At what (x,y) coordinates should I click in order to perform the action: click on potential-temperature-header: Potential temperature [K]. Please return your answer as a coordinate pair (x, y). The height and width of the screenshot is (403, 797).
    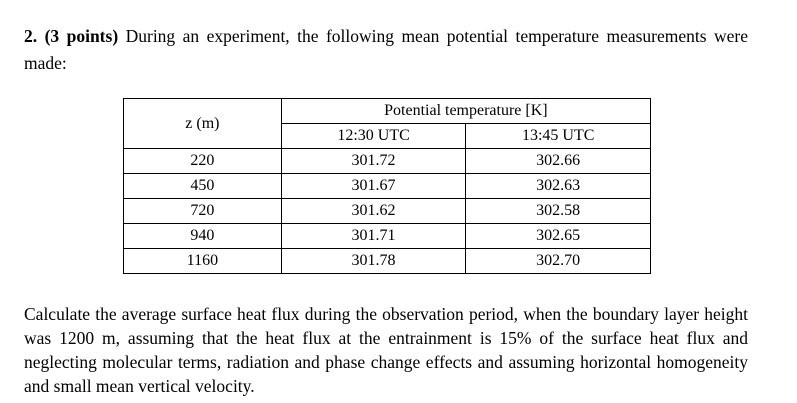
    Looking at the image, I should click on (466, 111).